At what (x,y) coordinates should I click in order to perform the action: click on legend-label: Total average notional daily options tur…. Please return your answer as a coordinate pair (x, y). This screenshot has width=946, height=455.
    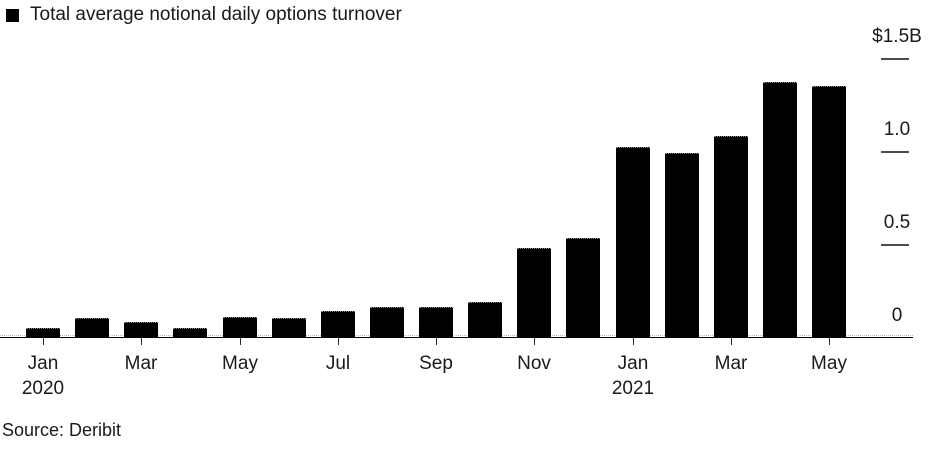
    Looking at the image, I should click on (216, 14).